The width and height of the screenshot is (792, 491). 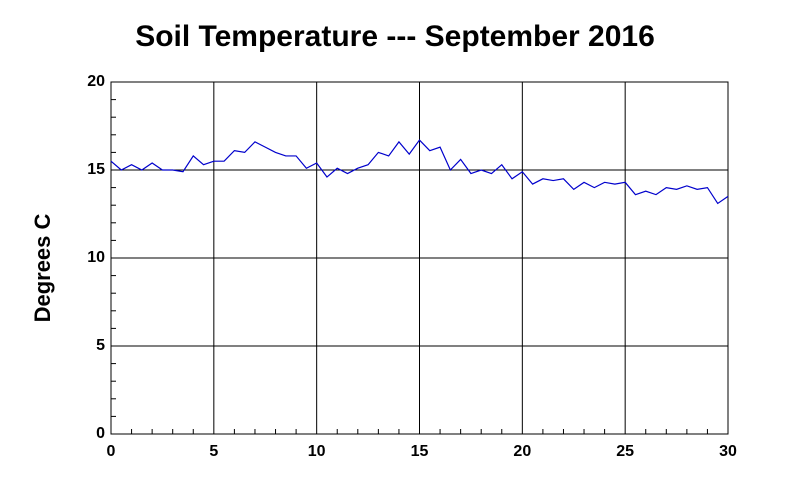 What do you see at coordinates (728, 451) in the screenshot?
I see `x-tick-label: 30` at bounding box center [728, 451].